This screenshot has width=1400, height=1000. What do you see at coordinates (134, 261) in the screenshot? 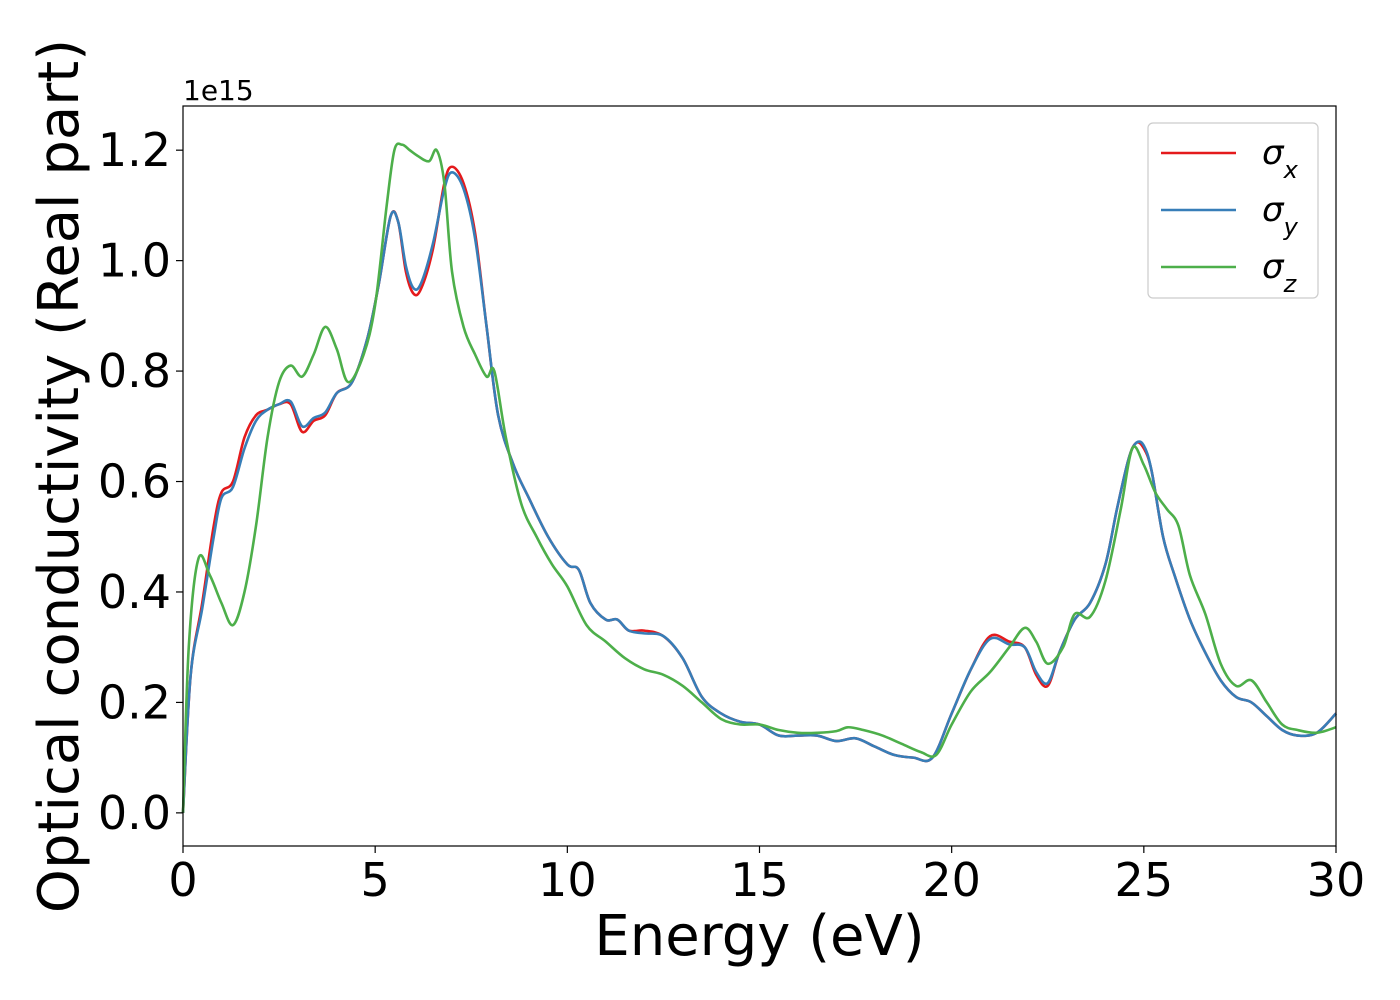
I see `y-tick-label: 1.0` at bounding box center [134, 261].